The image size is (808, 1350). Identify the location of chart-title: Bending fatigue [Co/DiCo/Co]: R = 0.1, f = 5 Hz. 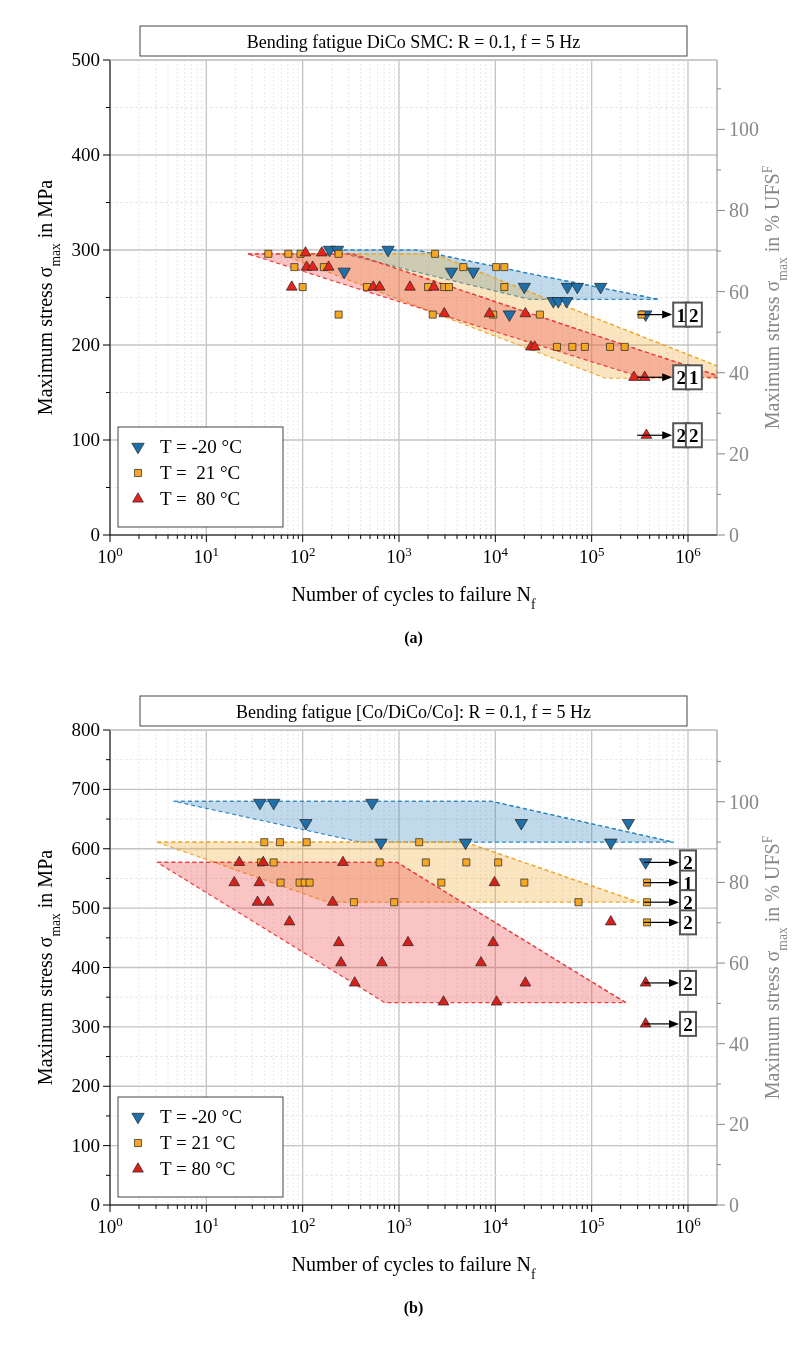
(413, 712).